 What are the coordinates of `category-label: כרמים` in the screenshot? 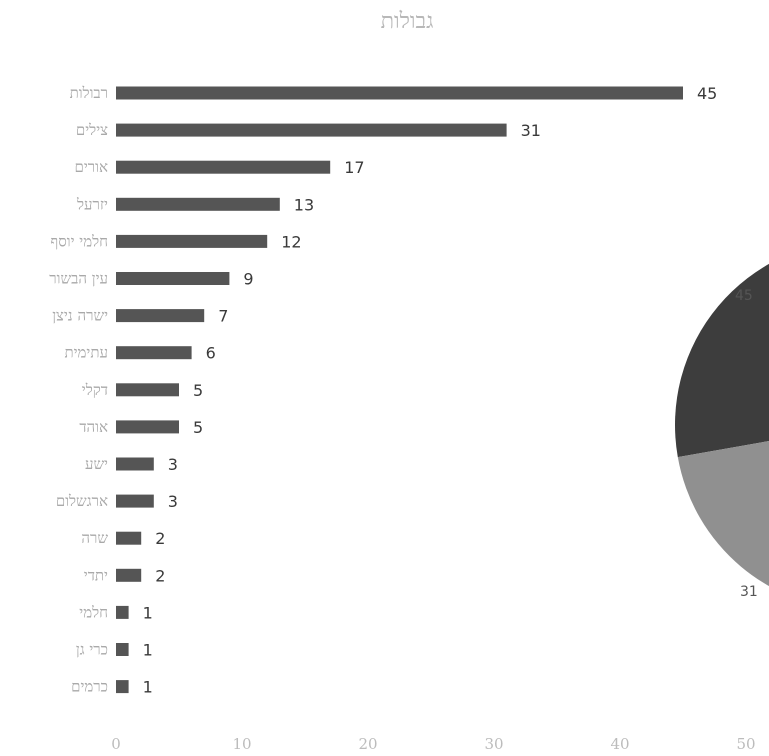 It's located at (89, 687).